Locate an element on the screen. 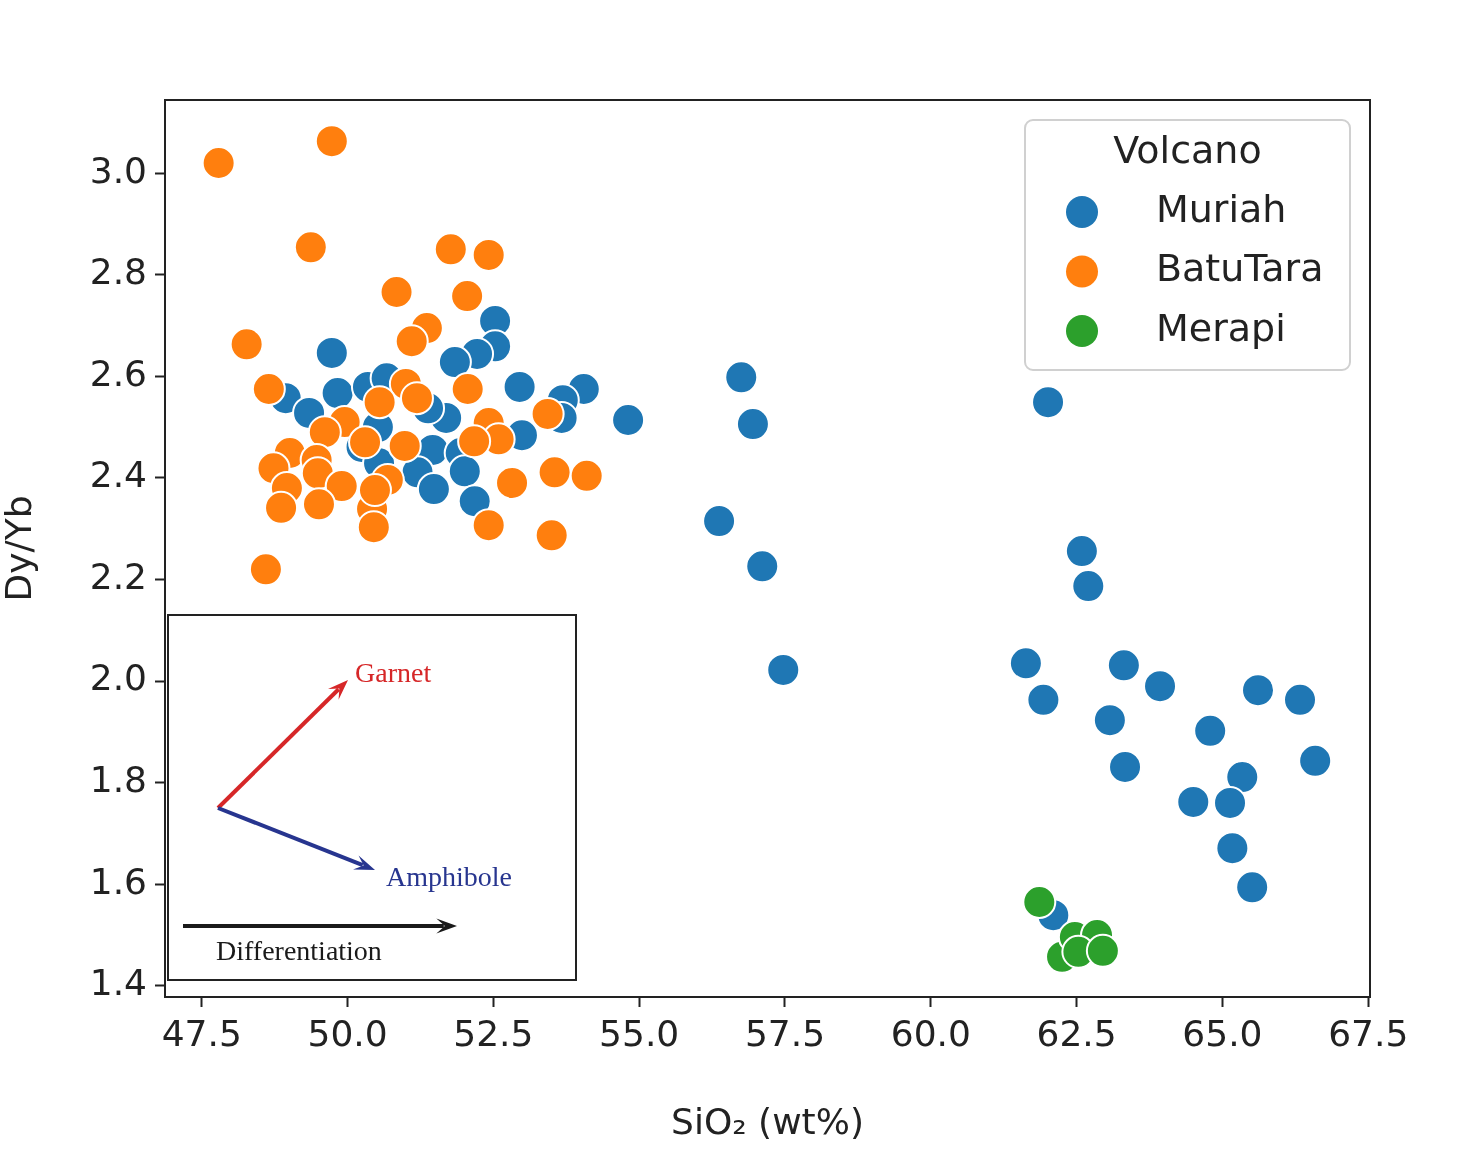 Image resolution: width=1458 pixels, height=1152 pixels. x-tick-label: 55.0 is located at coordinates (639, 1033).